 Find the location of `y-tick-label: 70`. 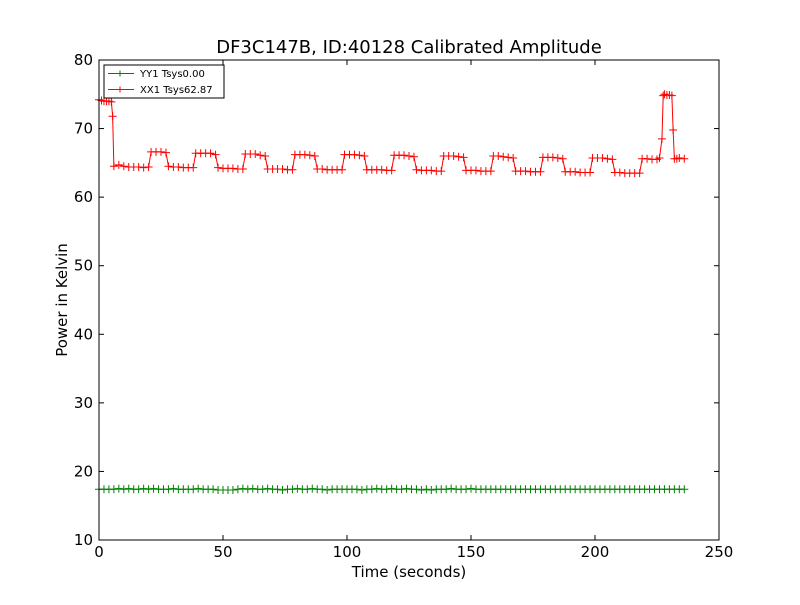

y-tick-label: 70 is located at coordinates (83, 129).